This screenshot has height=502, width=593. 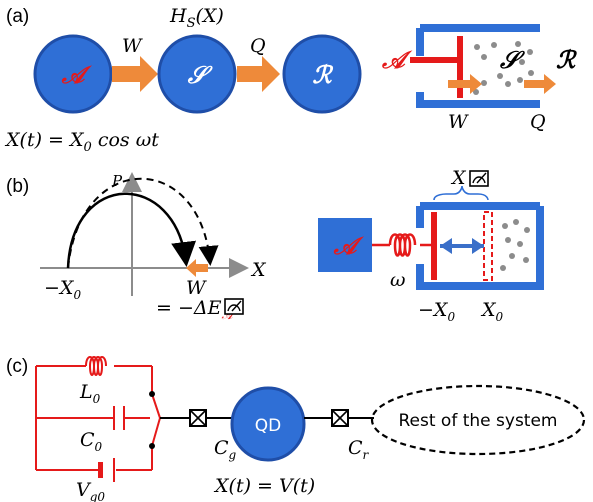 I want to click on rest-label: Rest of the system, so click(x=478, y=421).